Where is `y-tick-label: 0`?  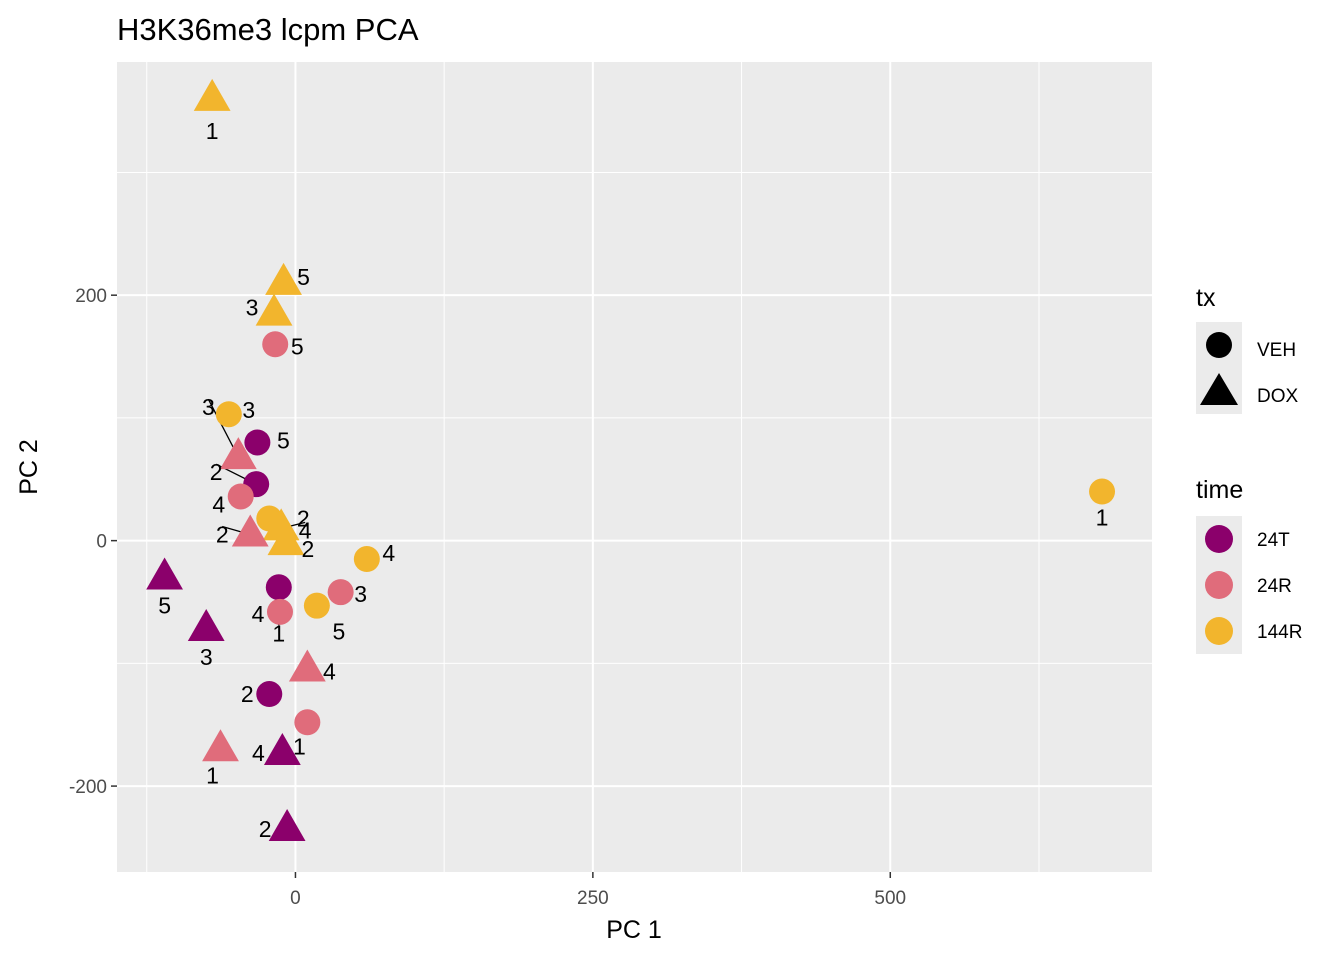
y-tick-label: 0 is located at coordinates (101, 542).